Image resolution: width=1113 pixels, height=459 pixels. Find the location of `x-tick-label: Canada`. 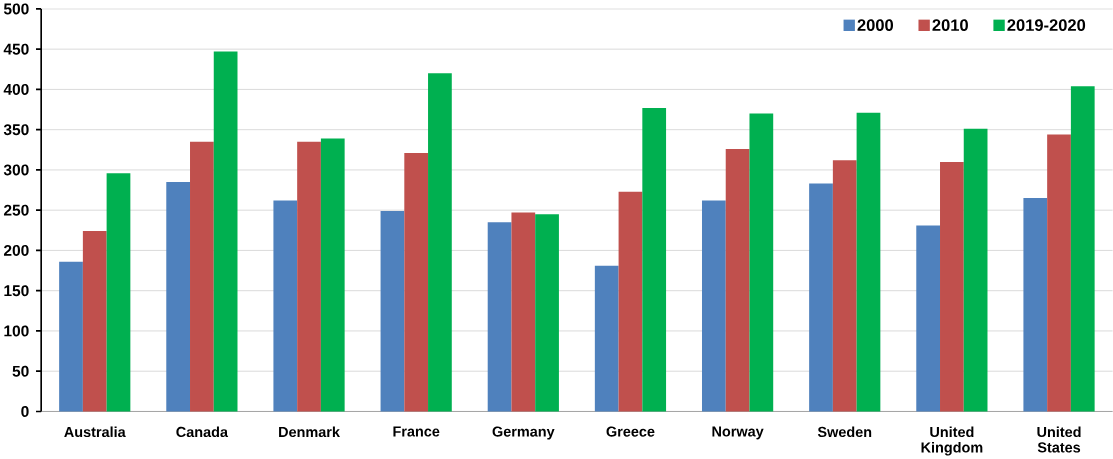

x-tick-label: Canada is located at coordinates (202, 432).